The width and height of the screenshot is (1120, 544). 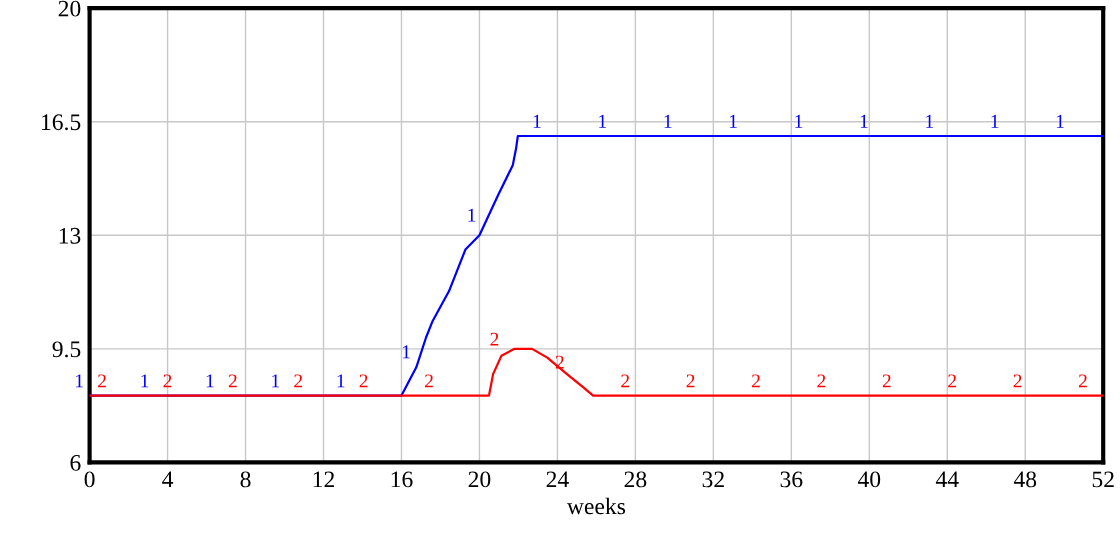 What do you see at coordinates (596, 372) in the screenshot?
I see `line-series` at bounding box center [596, 372].